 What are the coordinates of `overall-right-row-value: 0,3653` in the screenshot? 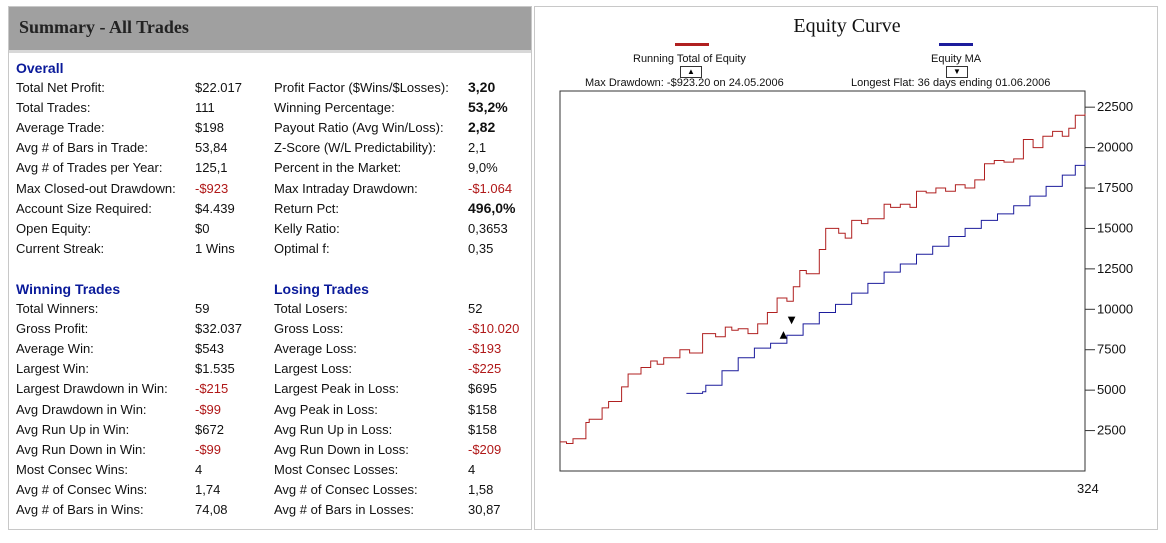 It's located at (488, 228).